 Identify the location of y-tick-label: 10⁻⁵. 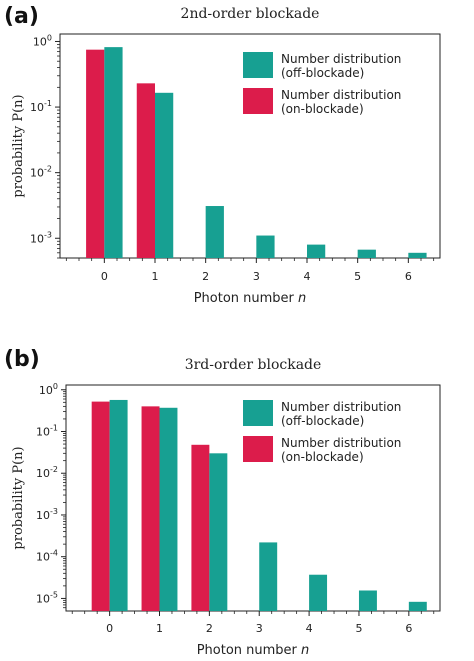
(47, 597).